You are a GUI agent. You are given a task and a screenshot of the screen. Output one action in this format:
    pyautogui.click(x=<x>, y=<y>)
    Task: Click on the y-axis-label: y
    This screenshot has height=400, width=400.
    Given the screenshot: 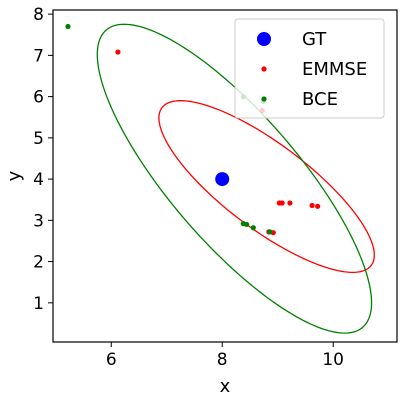 What is the action you would take?
    pyautogui.click(x=14, y=175)
    